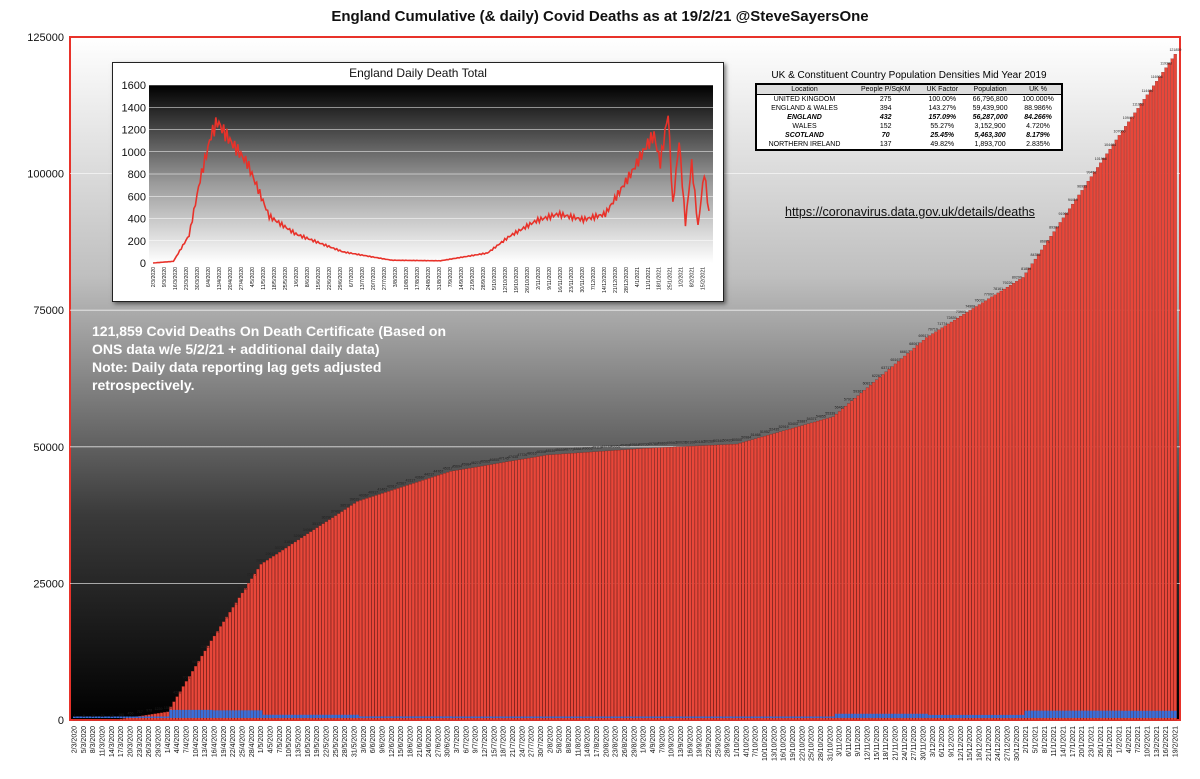 This screenshot has width=1200, height=779. Describe the element at coordinates (177, 739) in the screenshot. I see `x-tick-label: 4/4/2020` at that location.